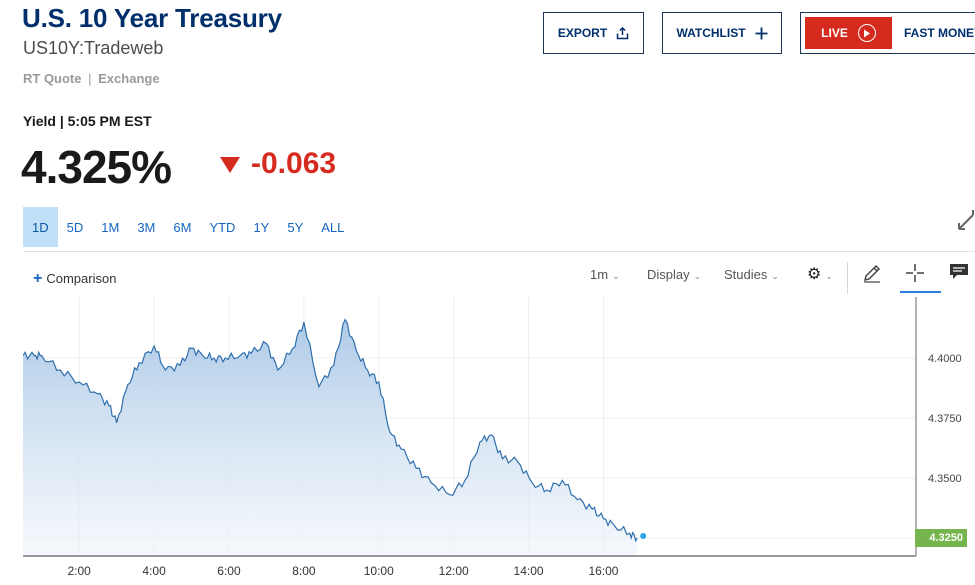 The width and height of the screenshot is (975, 585). Describe the element at coordinates (454, 571) in the screenshot. I see `x-tick-label: 12:00` at that location.